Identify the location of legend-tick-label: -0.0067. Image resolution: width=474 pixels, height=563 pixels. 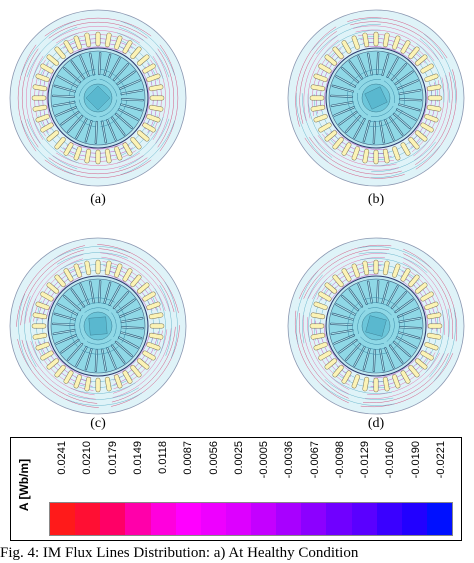
(315, 470).